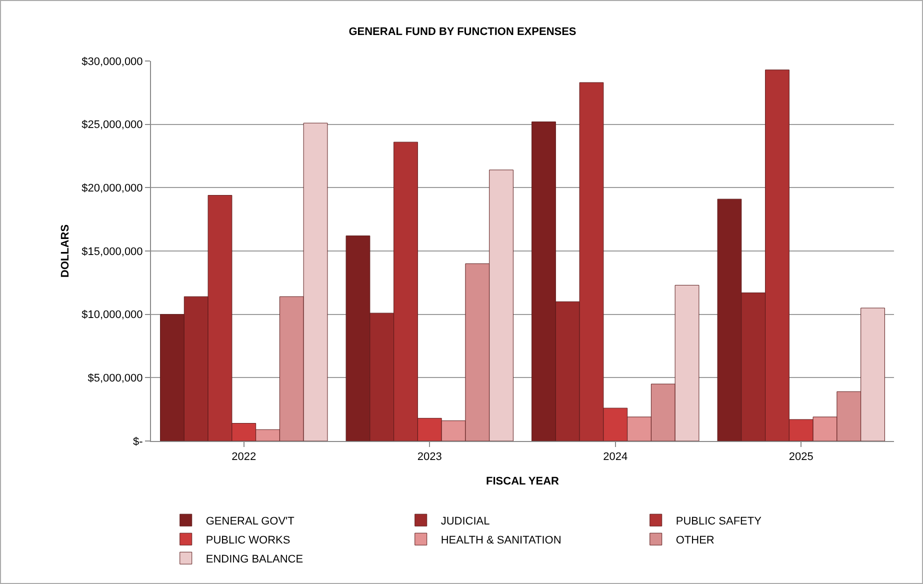 The width and height of the screenshot is (923, 584). Describe the element at coordinates (250, 521) in the screenshot. I see `legend-label: GENERAL GOV'T` at that location.